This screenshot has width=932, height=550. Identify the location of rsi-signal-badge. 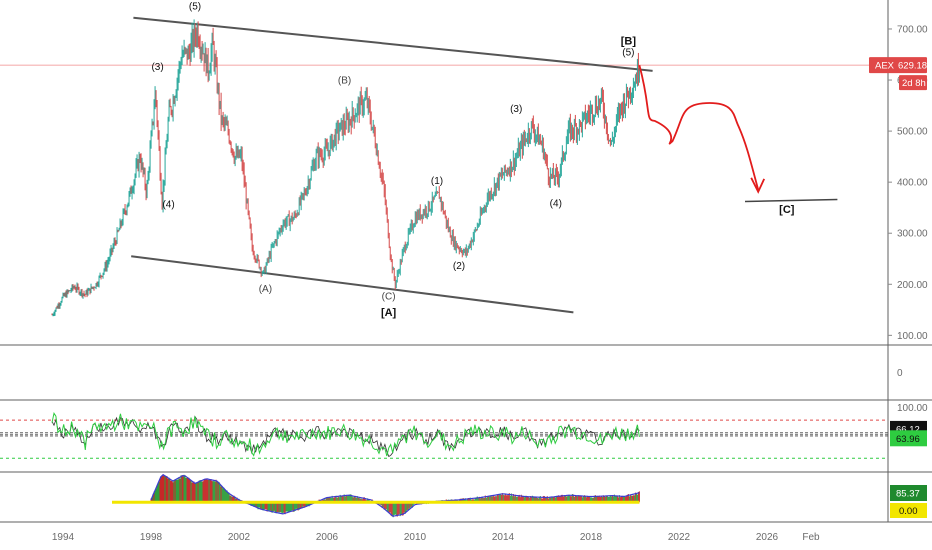
(908, 438).